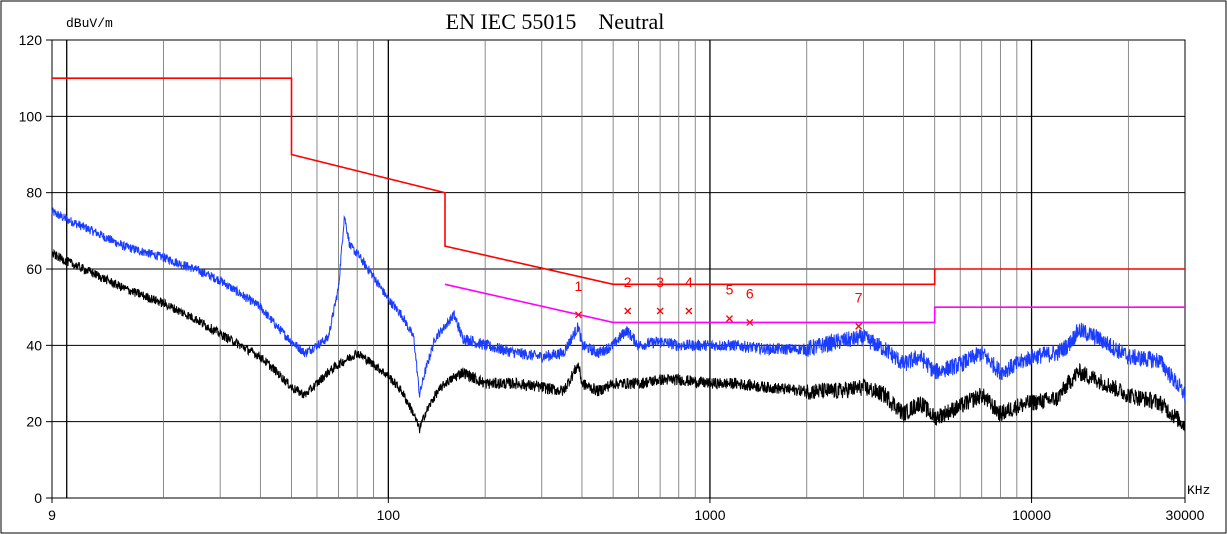 Image resolution: width=1227 pixels, height=534 pixels. I want to click on y-tick-label: 40, so click(34, 345).